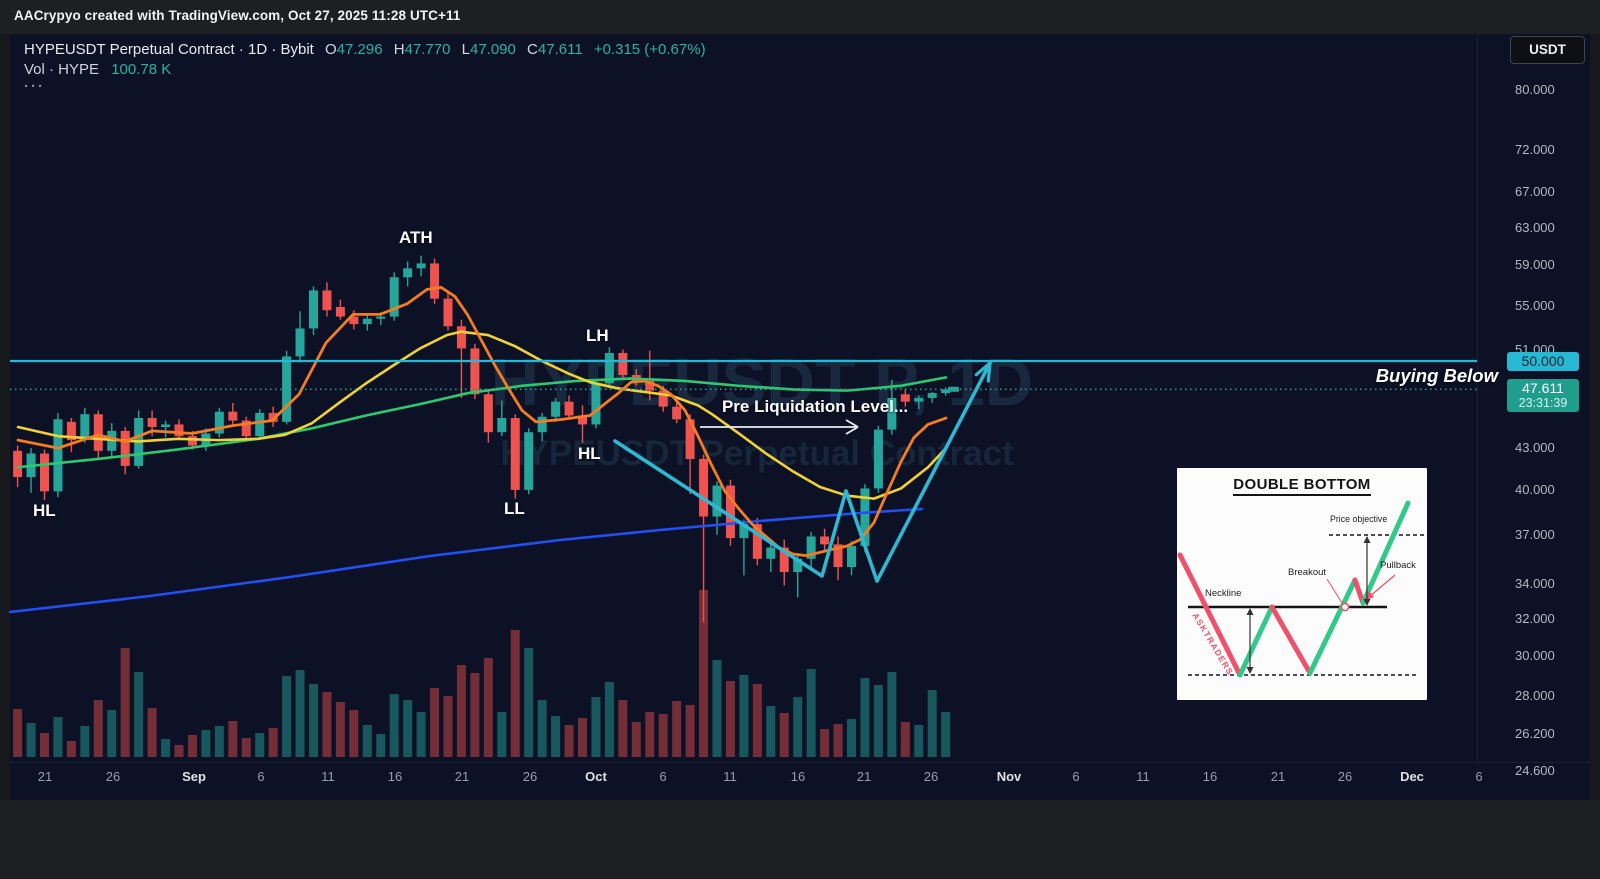 This screenshot has width=1600, height=879. I want to click on legend-close-value: 47.611, so click(560, 49).